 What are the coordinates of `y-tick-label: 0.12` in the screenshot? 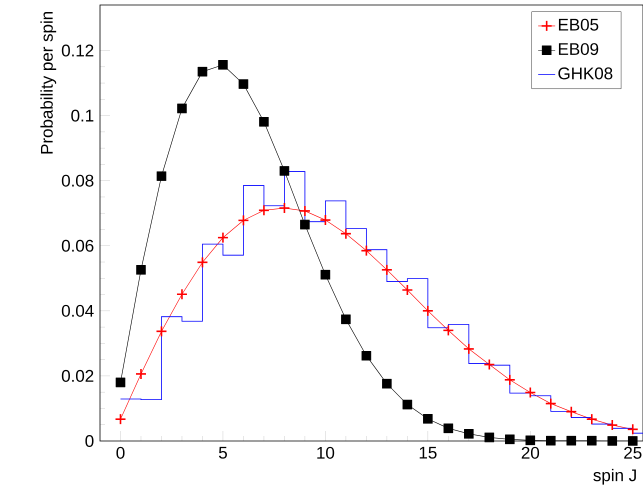 It's located at (78, 50).